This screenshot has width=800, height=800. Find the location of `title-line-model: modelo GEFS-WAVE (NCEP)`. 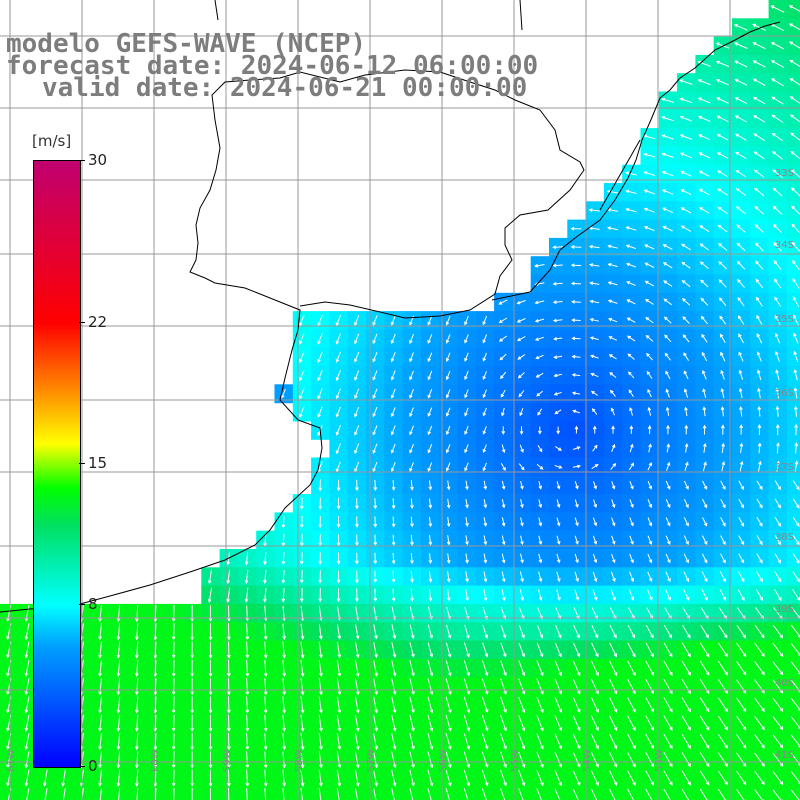

title-line-model: modelo GEFS-WAVE (NCEP) is located at coordinates (186, 44).